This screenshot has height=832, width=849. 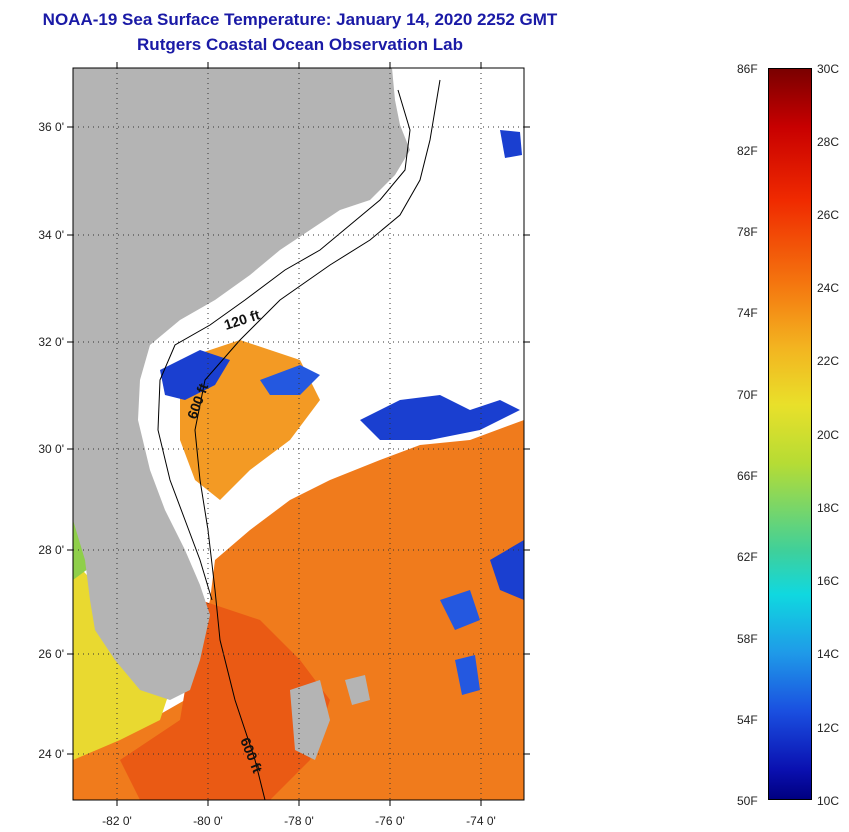 I want to click on colorbar-c-label: 20C, so click(x=828, y=435).